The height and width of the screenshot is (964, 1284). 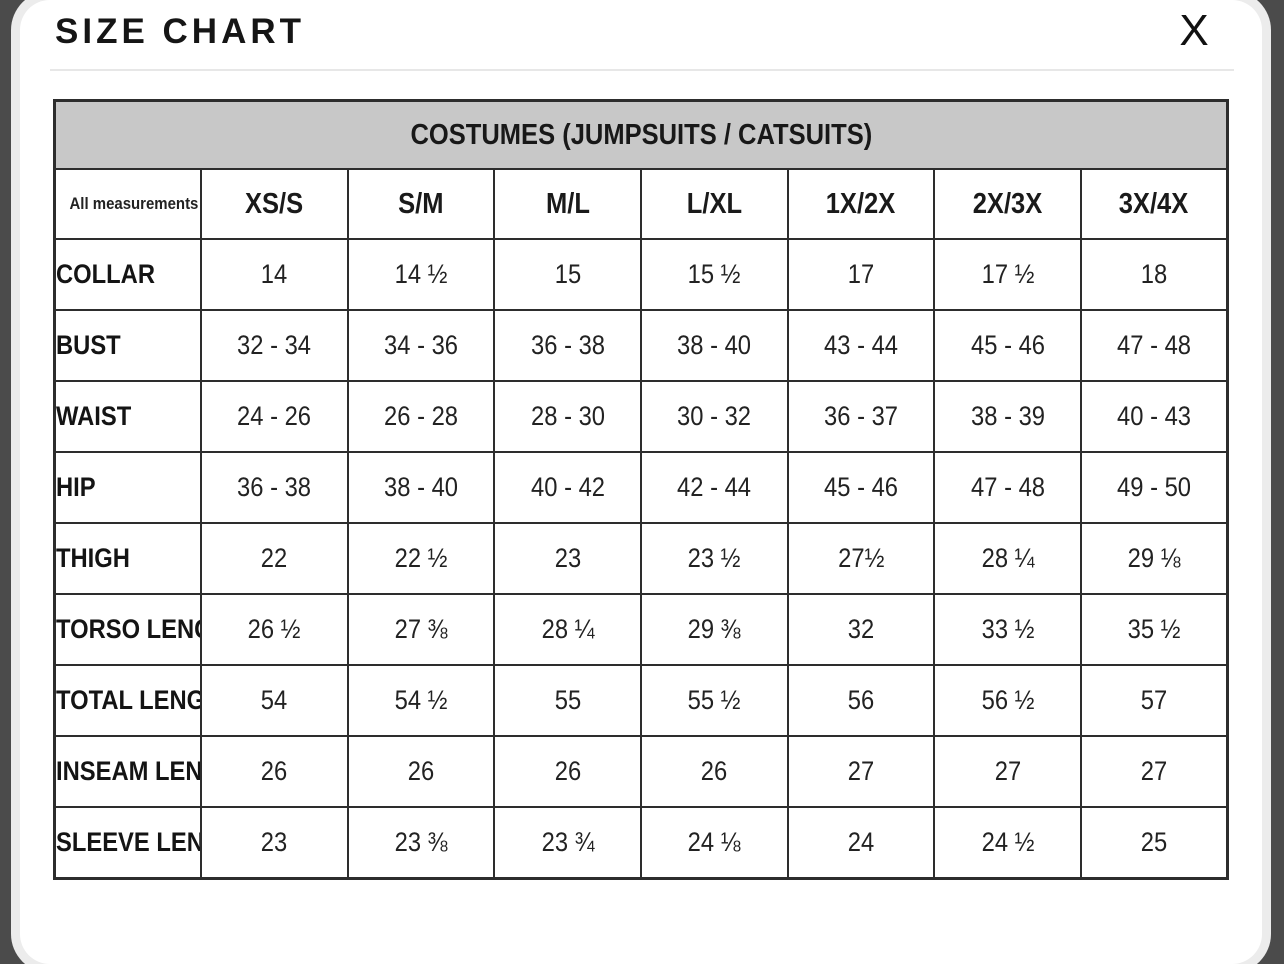 What do you see at coordinates (1154, 274) in the screenshot?
I see `measurement-cell: 18` at bounding box center [1154, 274].